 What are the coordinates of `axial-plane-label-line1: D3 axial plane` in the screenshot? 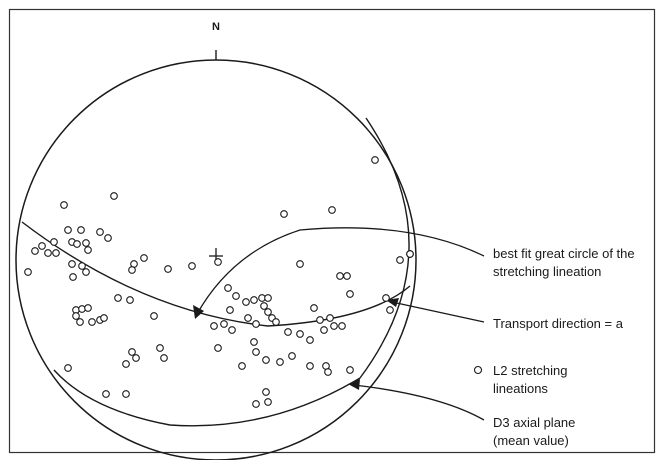 It's located at (534, 422).